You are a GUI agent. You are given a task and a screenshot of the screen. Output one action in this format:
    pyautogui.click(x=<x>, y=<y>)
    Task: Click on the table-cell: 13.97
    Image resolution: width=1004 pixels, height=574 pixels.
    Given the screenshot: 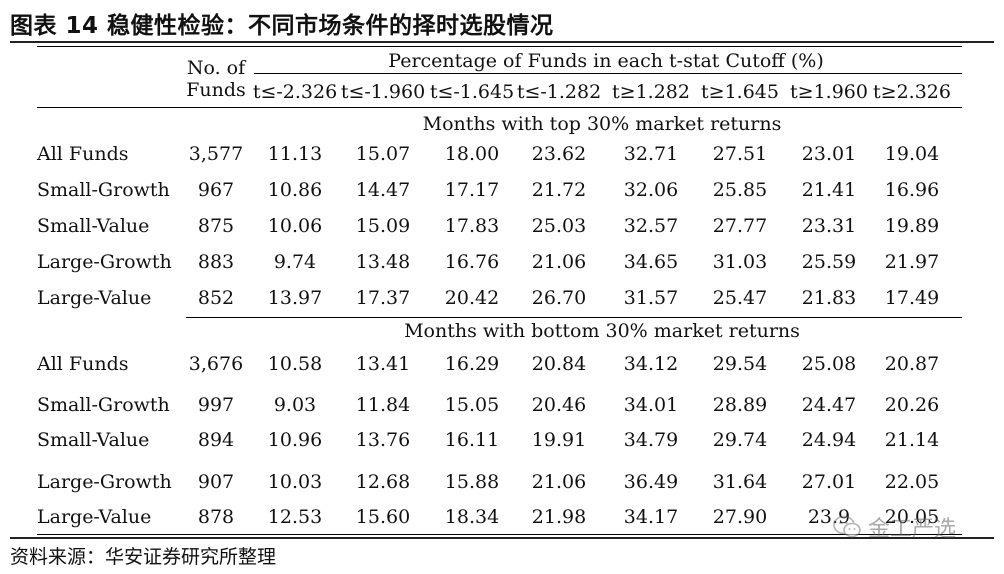 What is the action you would take?
    pyautogui.click(x=295, y=298)
    